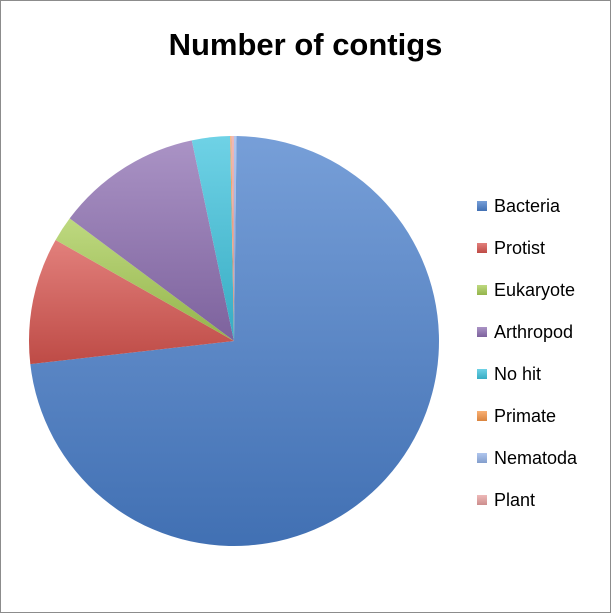 The height and width of the screenshot is (613, 611). I want to click on legend-label-eukaryote: Eukaryote, so click(535, 289).